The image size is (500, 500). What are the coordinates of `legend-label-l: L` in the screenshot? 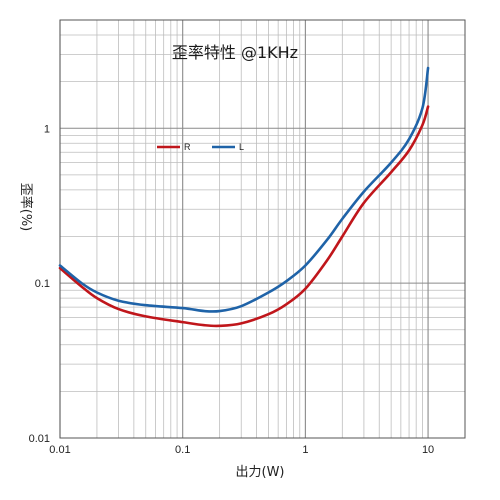 It's located at (241, 147).